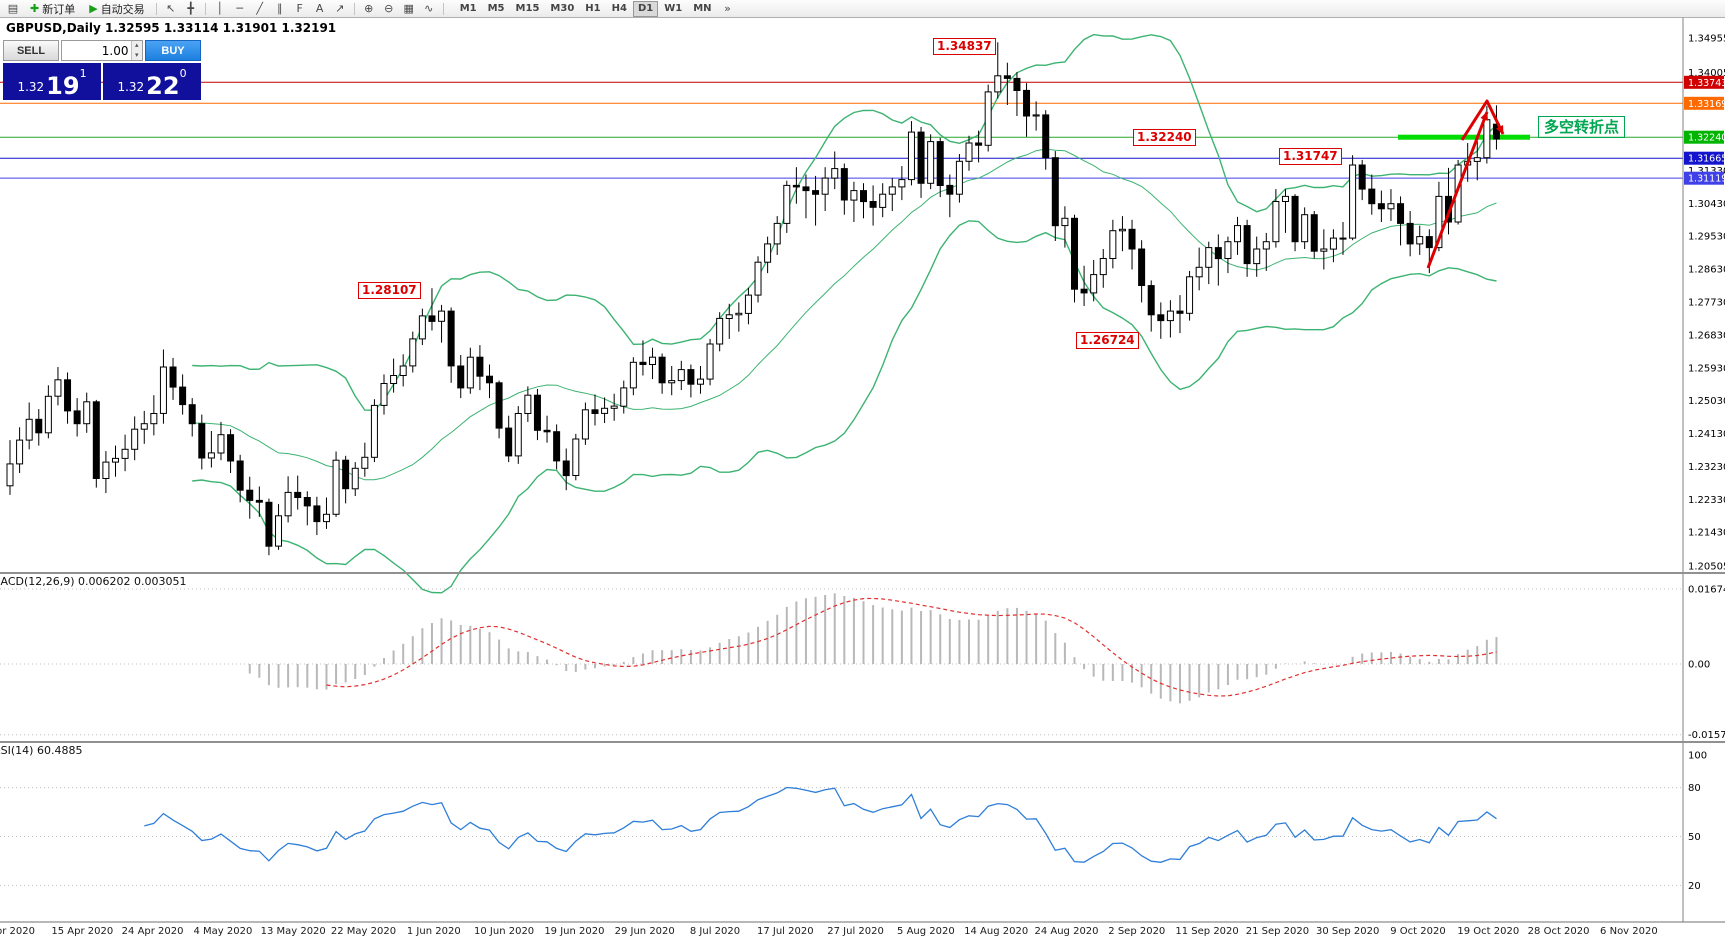  What do you see at coordinates (1704, 158) in the screenshot?
I see `price-chip-1.31665` at bounding box center [1704, 158].